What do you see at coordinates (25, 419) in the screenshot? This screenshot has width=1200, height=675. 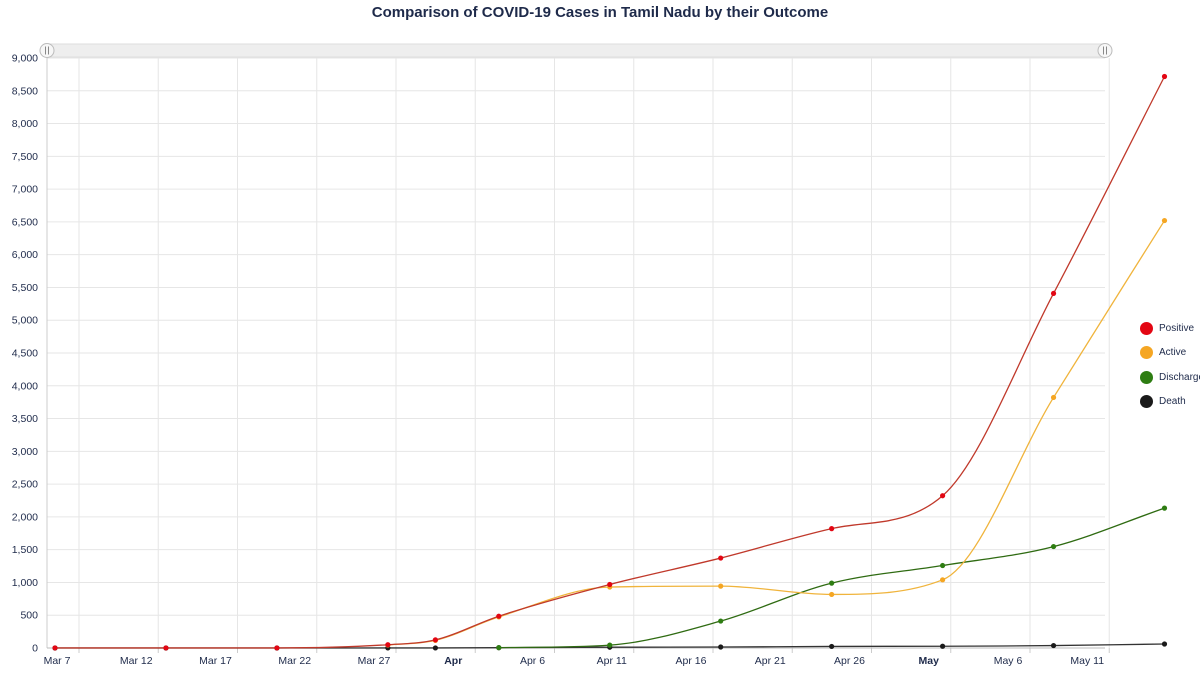 I see `y-tick-label: 3,500` at bounding box center [25, 419].